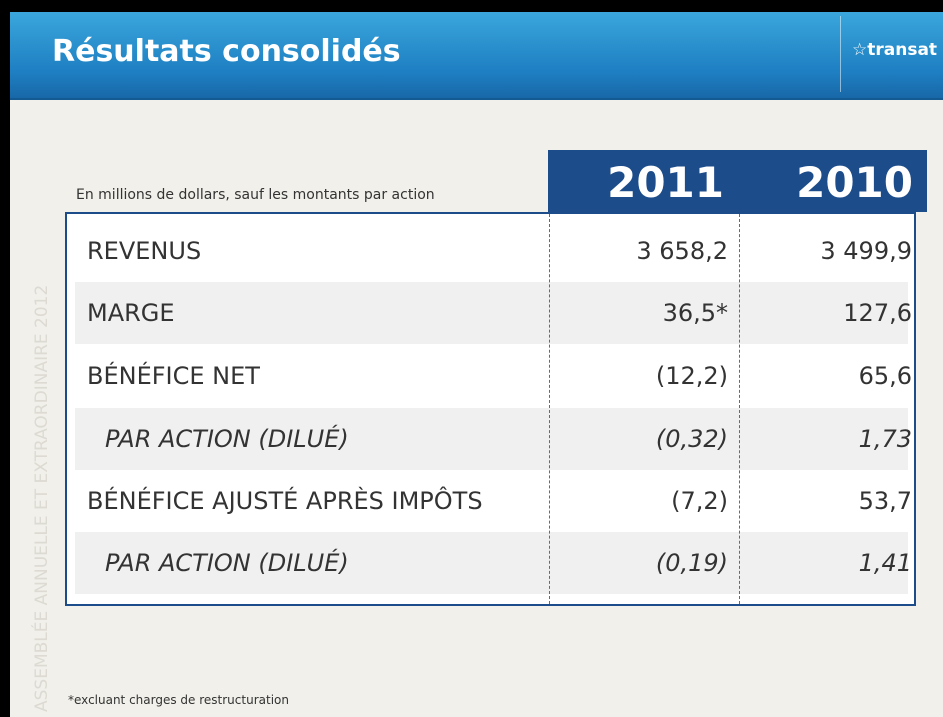  I want to click on value: 65,6, so click(885, 376).